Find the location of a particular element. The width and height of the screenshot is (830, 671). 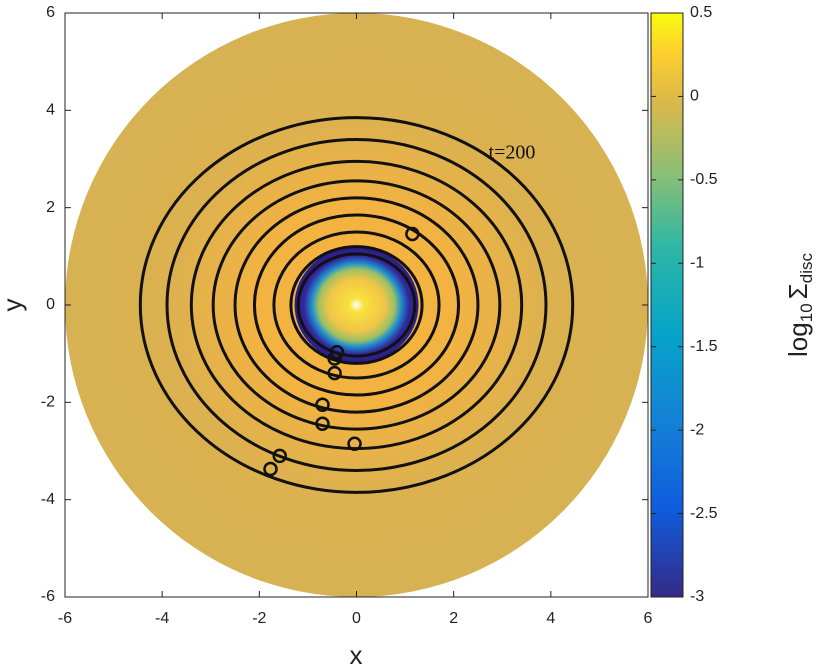

colorbar-tick-label: -2 is located at coordinates (697, 429).